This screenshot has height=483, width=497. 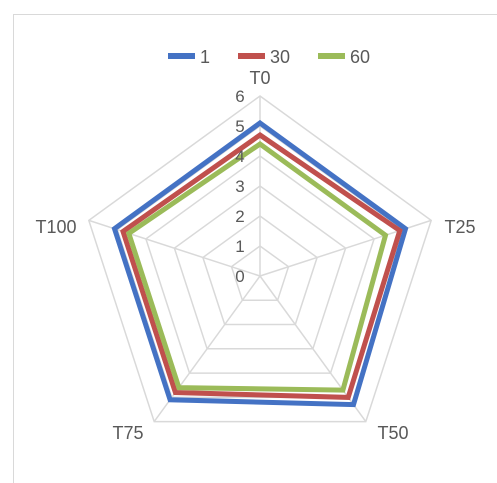 What do you see at coordinates (392, 433) in the screenshot?
I see `axis-label-T50: T50` at bounding box center [392, 433].